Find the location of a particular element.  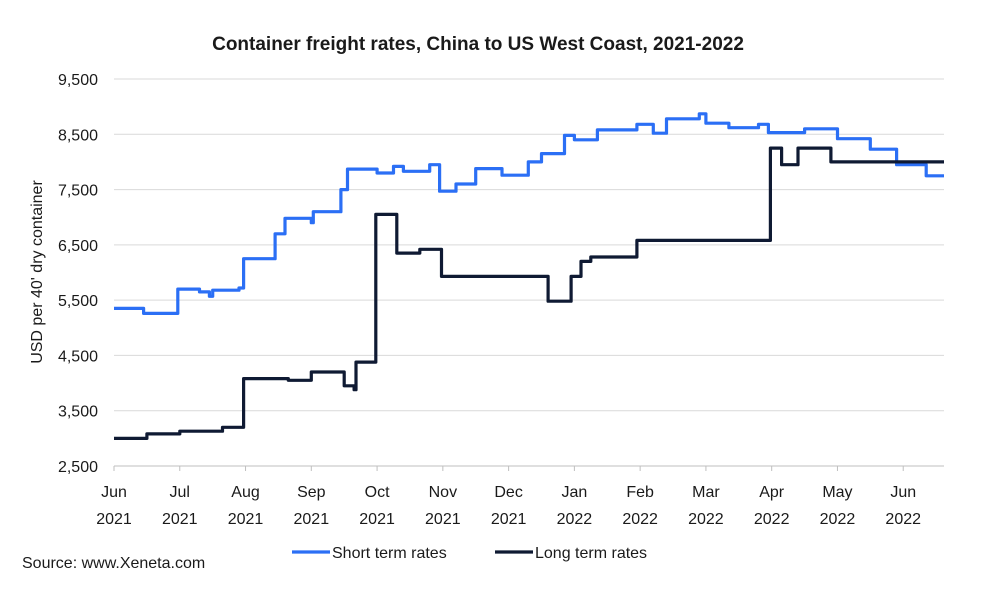

x-tick-month: Dec is located at coordinates (508, 492).